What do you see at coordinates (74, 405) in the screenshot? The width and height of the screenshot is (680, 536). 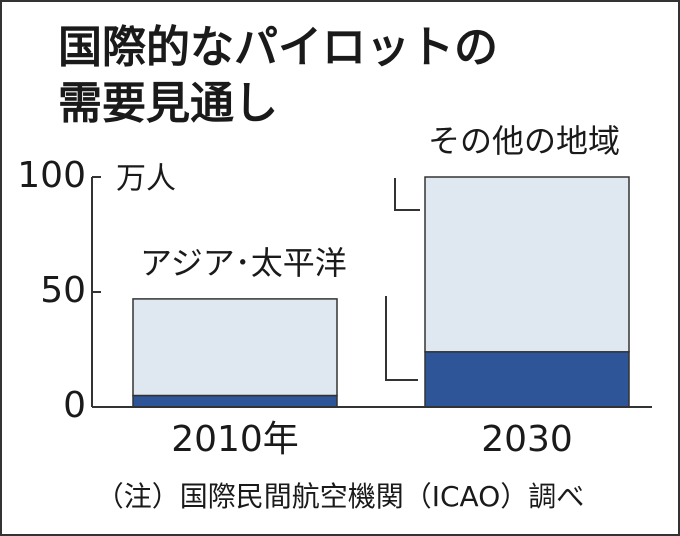 I see `y-tick-label: 0` at bounding box center [74, 405].